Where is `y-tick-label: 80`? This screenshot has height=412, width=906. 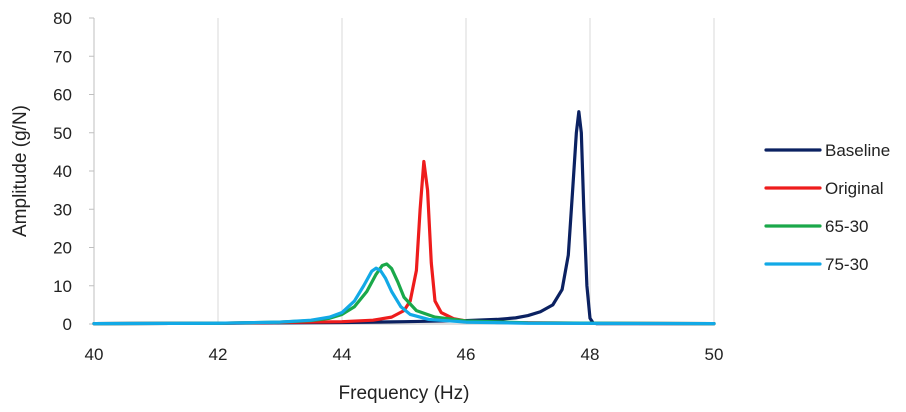 y-tick-label: 80 is located at coordinates (62, 18).